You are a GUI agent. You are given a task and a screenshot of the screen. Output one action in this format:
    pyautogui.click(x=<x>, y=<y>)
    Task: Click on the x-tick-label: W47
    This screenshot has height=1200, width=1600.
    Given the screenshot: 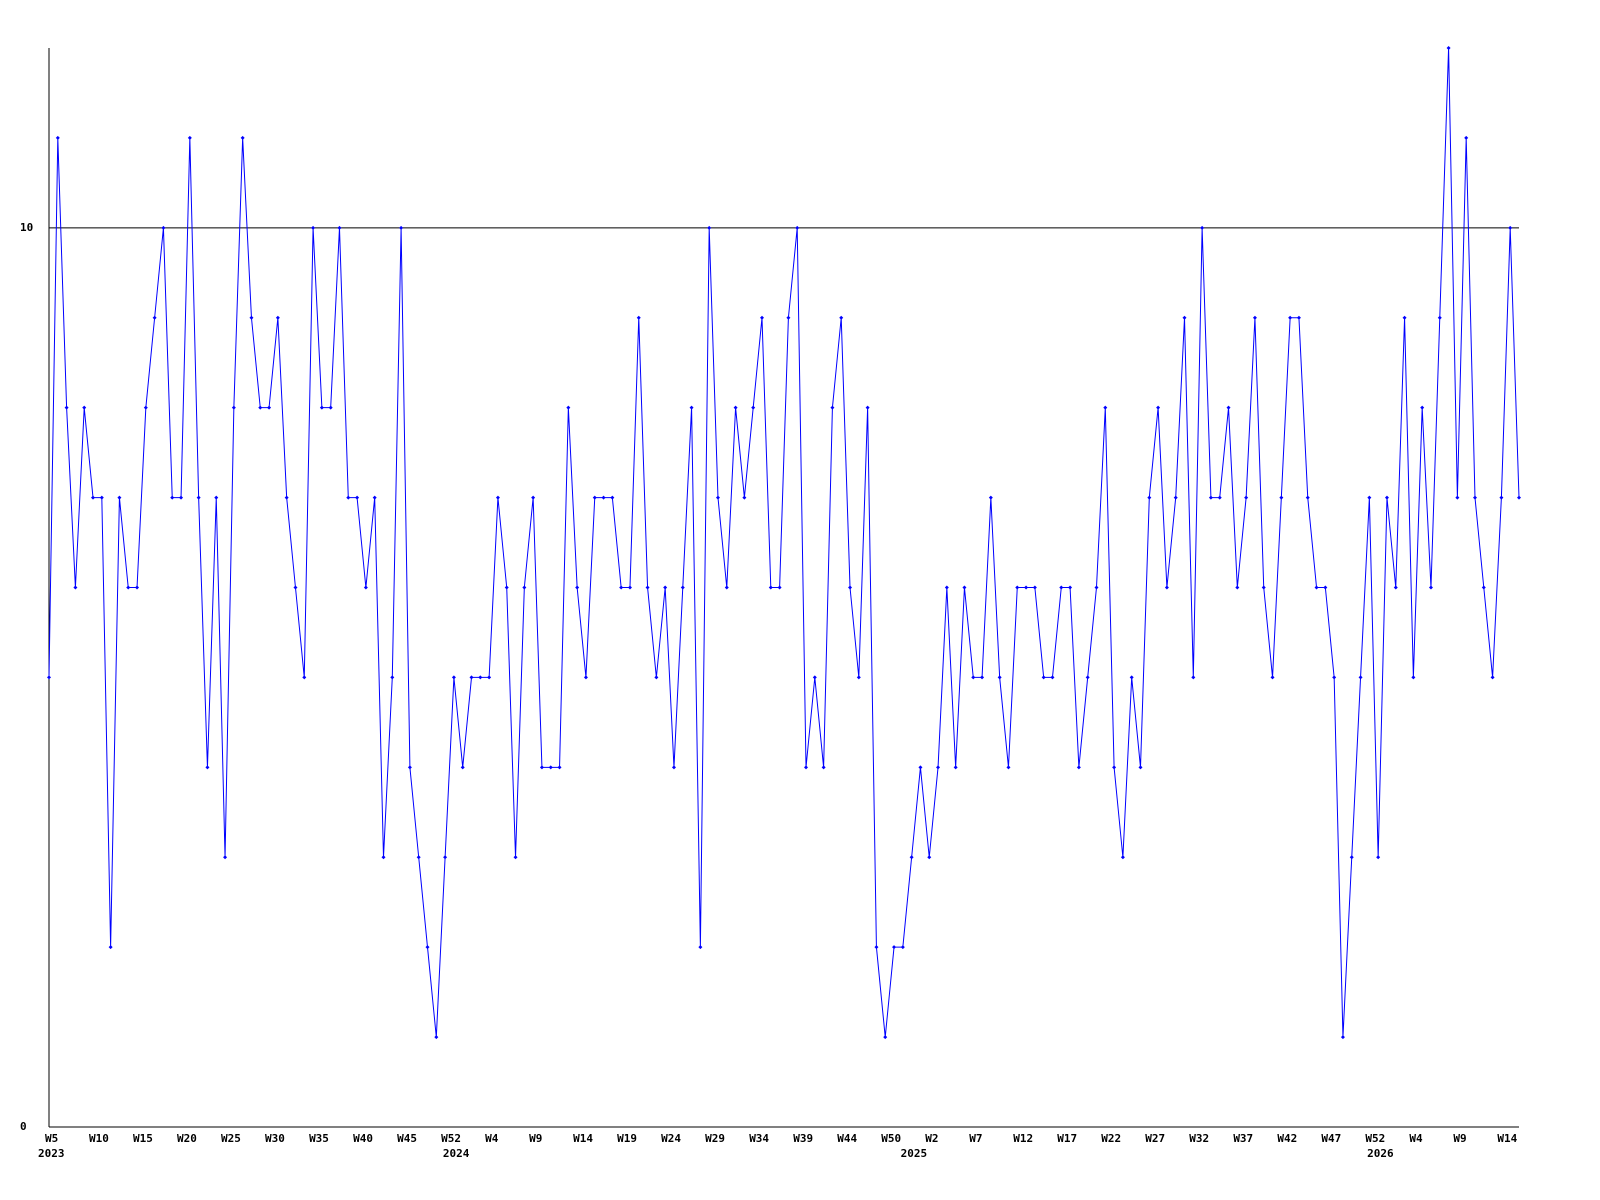 What is the action you would take?
    pyautogui.click(x=1331, y=1138)
    